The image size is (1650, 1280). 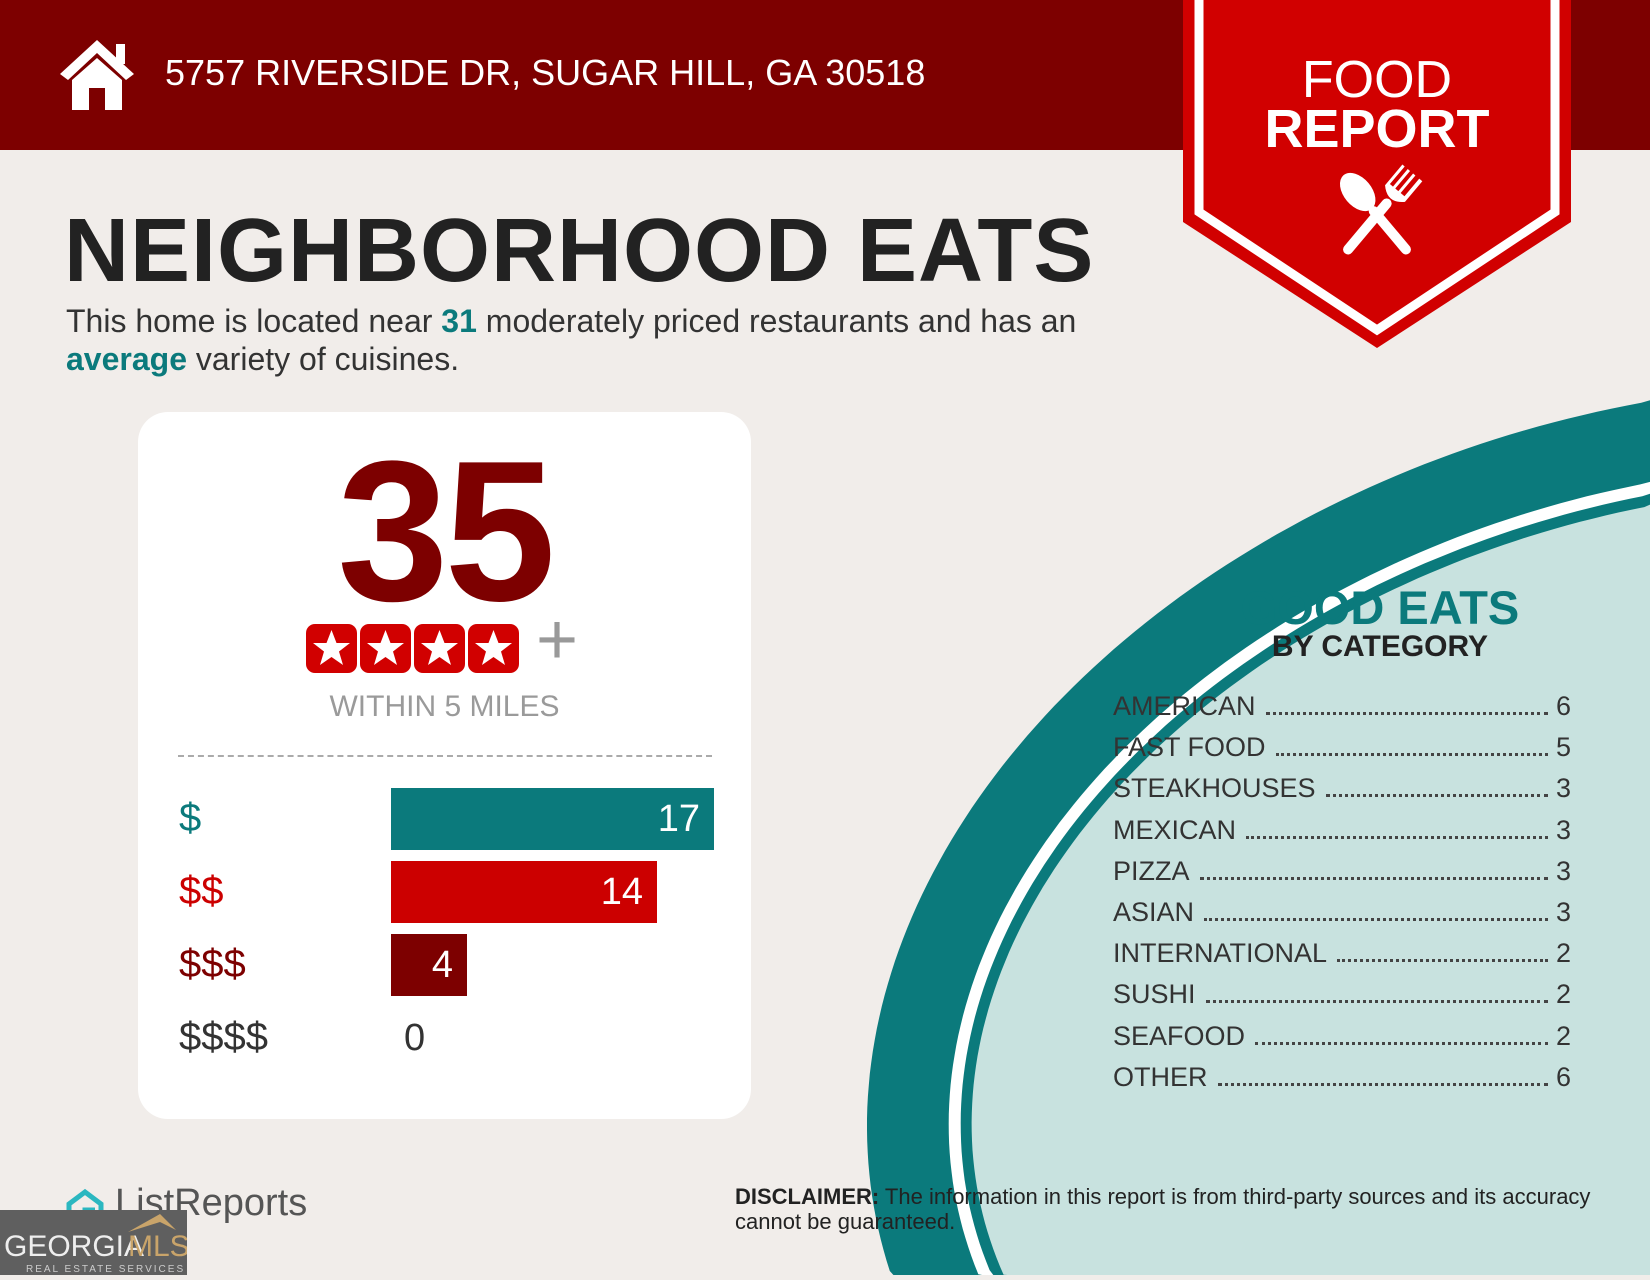 What do you see at coordinates (1220, 953) in the screenshot?
I see `category-name: INTERNATIONAL` at bounding box center [1220, 953].